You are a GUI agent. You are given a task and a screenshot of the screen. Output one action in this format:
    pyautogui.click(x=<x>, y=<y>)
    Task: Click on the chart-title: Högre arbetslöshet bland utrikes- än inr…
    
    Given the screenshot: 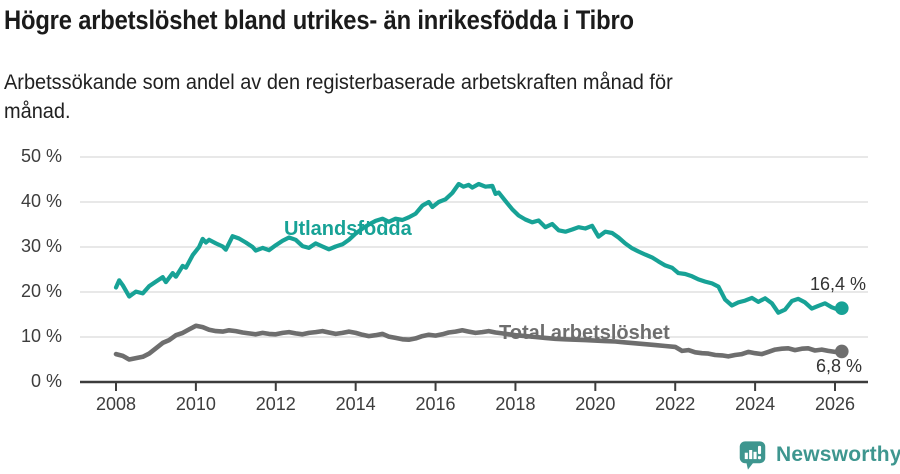 What is the action you would take?
    pyautogui.click(x=319, y=20)
    